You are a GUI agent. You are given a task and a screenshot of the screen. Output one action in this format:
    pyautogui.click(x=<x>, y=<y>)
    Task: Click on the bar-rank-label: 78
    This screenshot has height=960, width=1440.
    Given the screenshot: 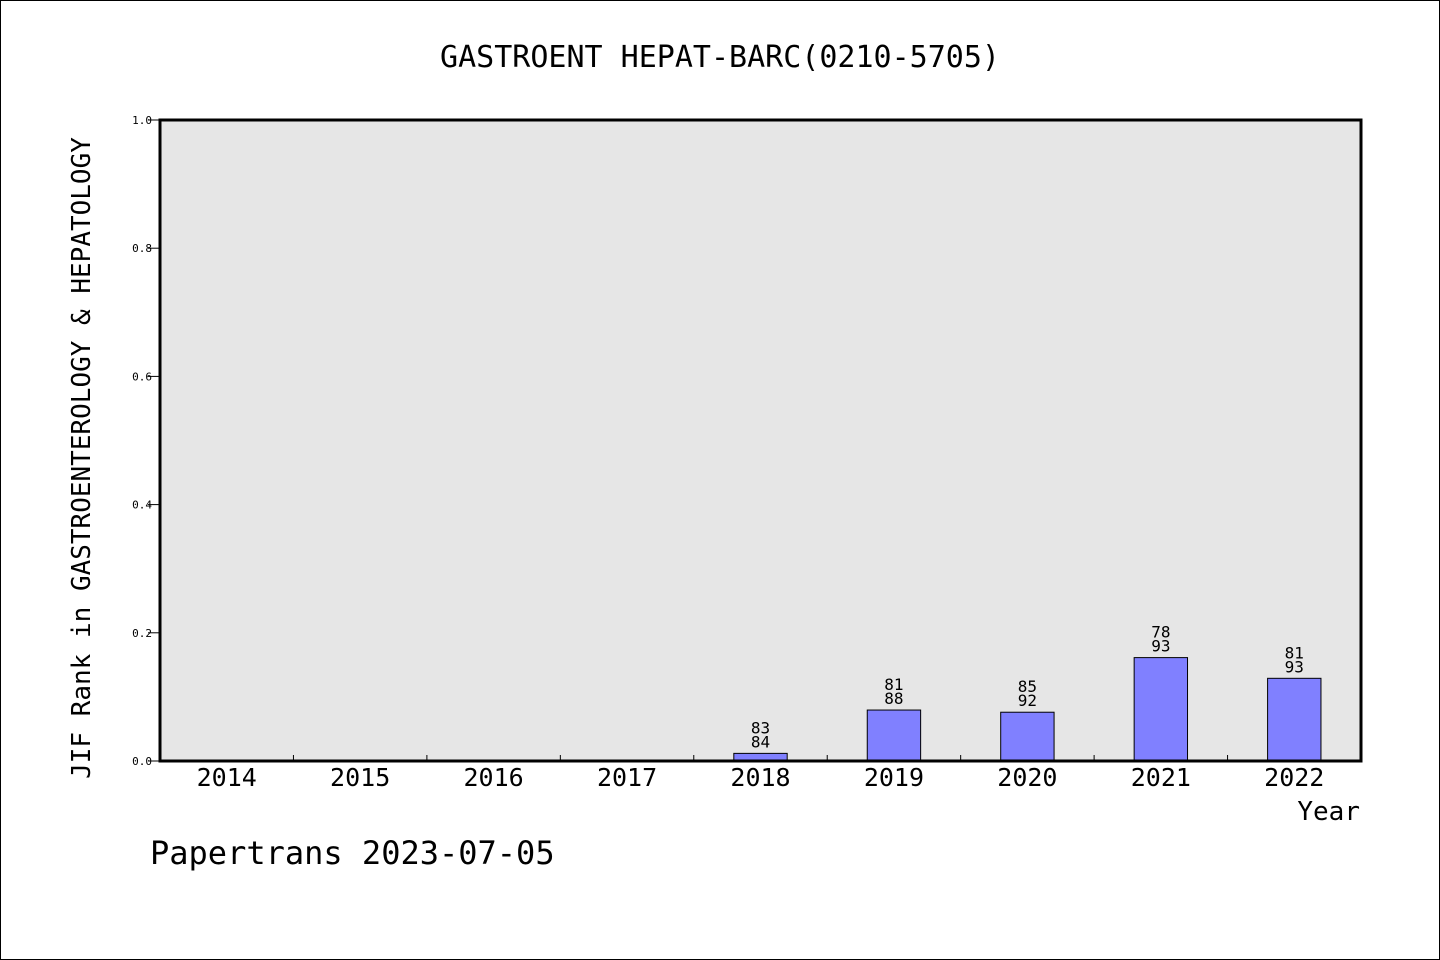 What is the action you would take?
    pyautogui.click(x=1160, y=632)
    